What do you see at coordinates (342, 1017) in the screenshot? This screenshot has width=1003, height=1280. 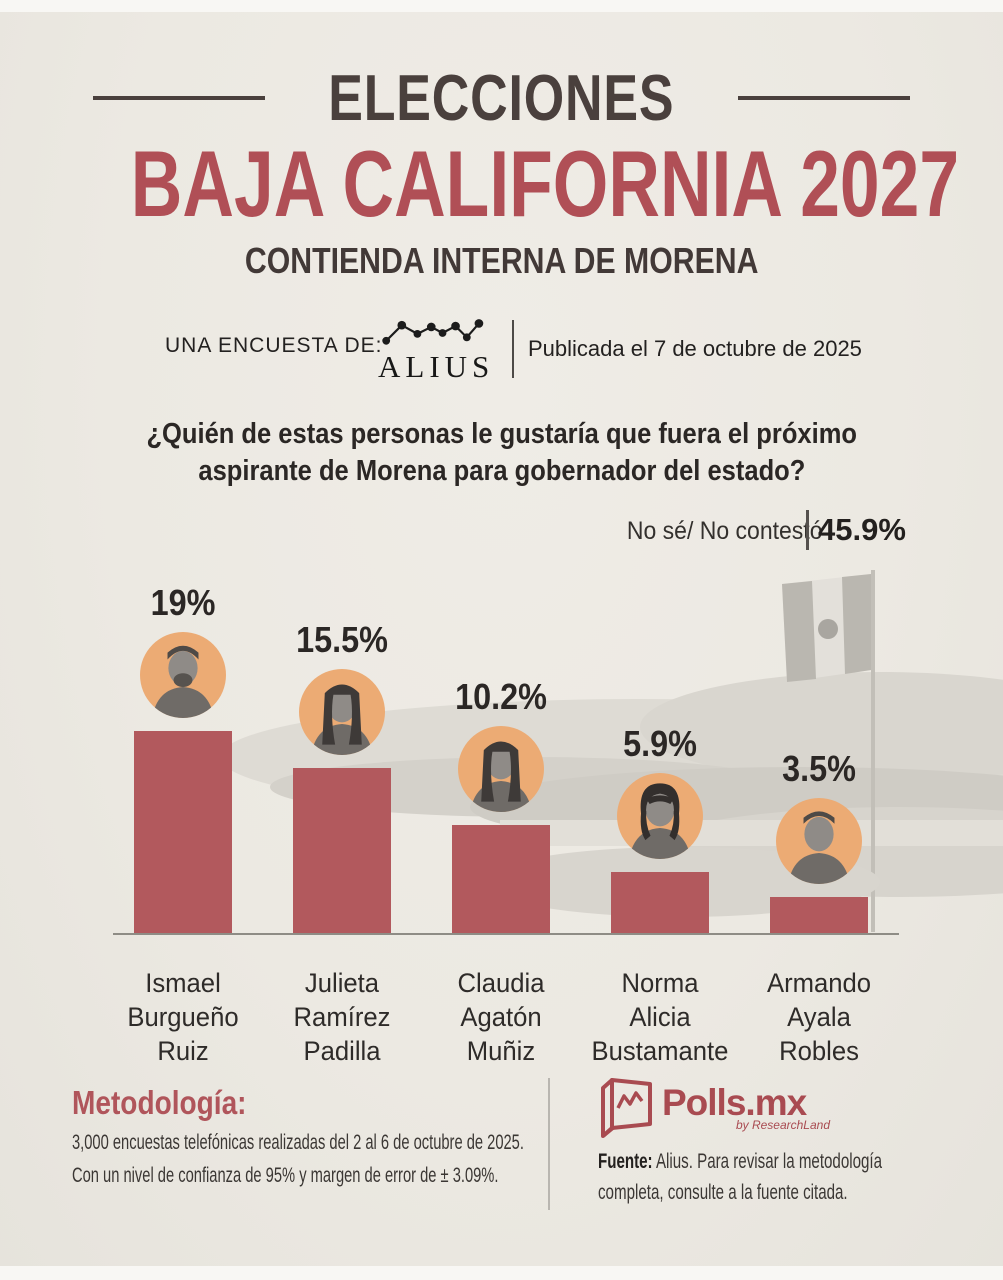 I see `candidate-name: Julieta Ramírez Padilla` at bounding box center [342, 1017].